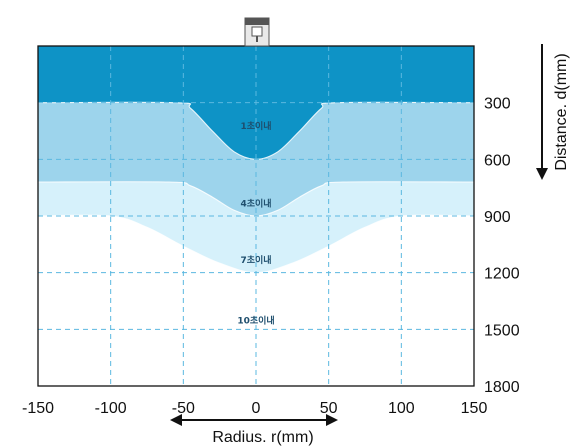 This screenshot has width=579, height=448. I want to click on zone-label-3: 7초이내, so click(255, 260).